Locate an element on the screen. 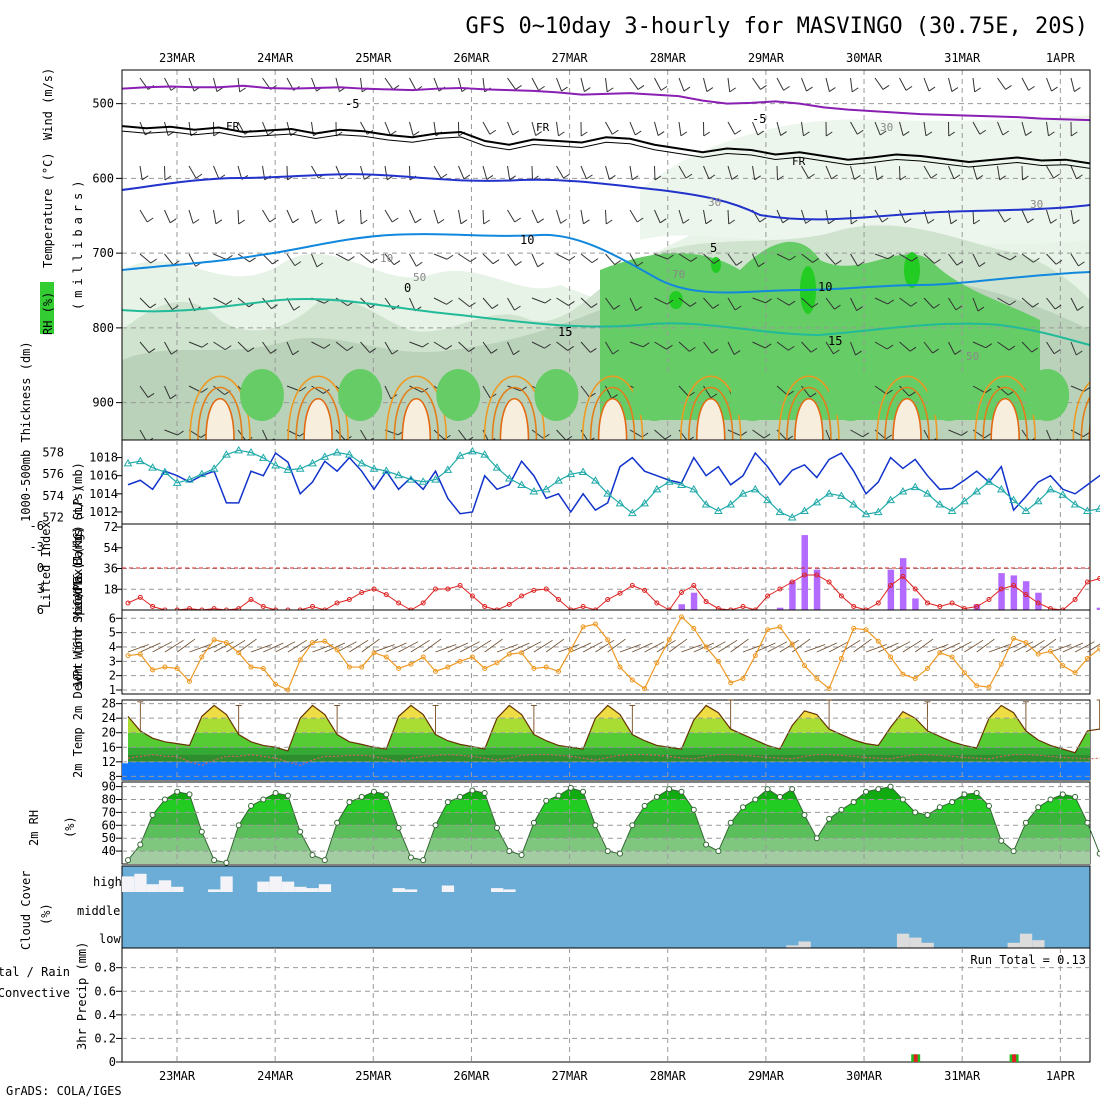 The width and height of the screenshot is (1100, 1100). cape-tick-3: 72 is located at coordinates (111, 527).